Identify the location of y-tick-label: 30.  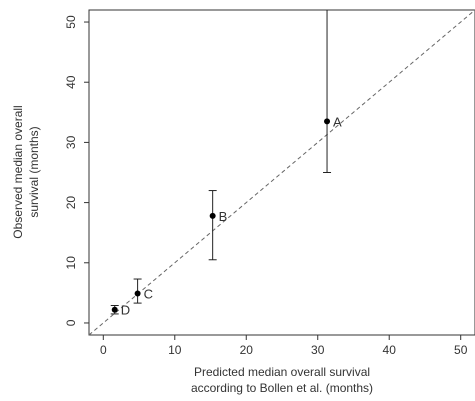
(71, 142).